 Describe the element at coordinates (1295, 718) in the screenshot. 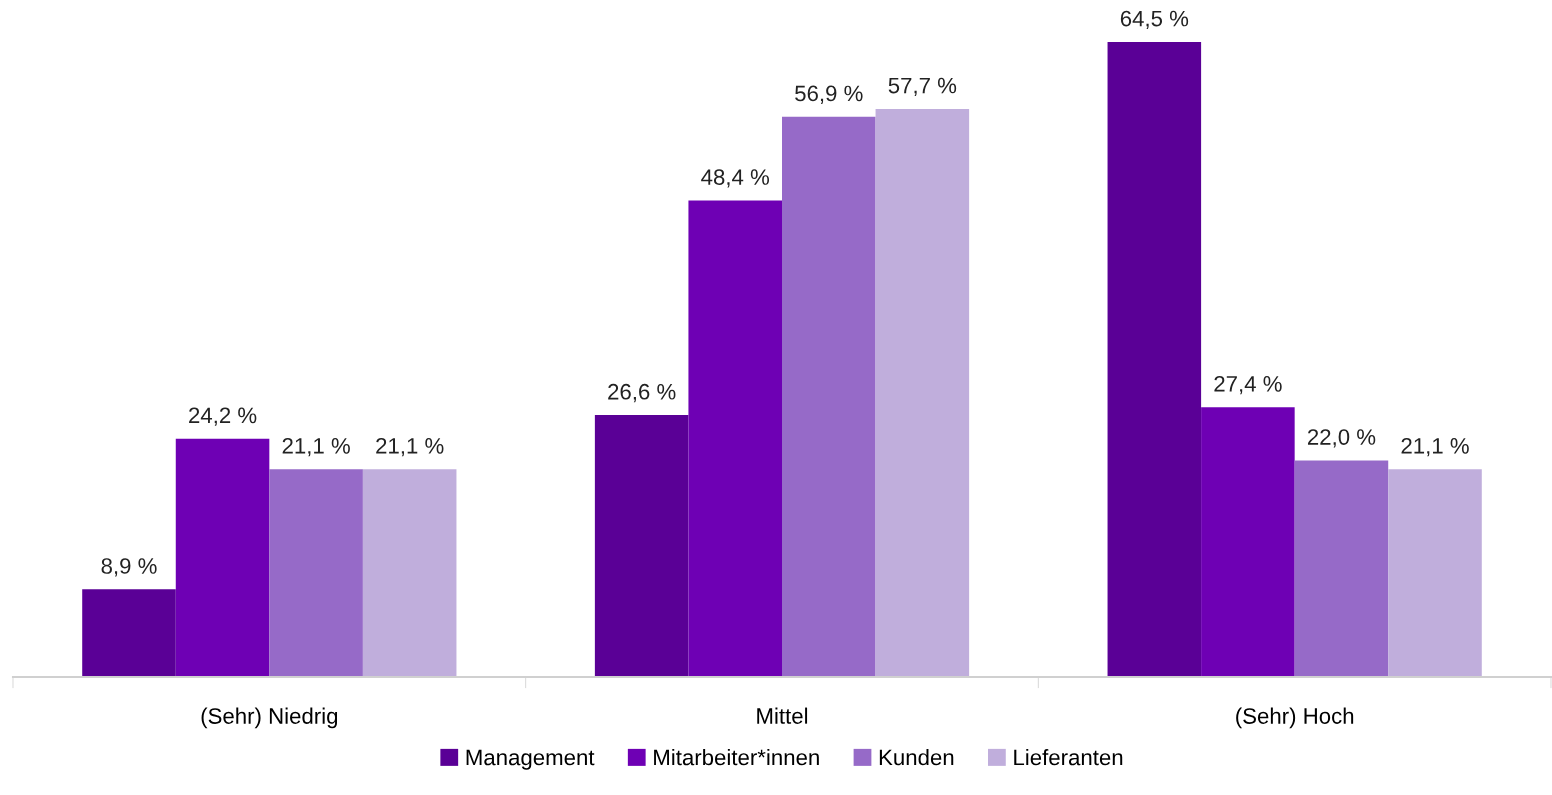

I see `x-tick-label: (Sehr) Hoch` at that location.